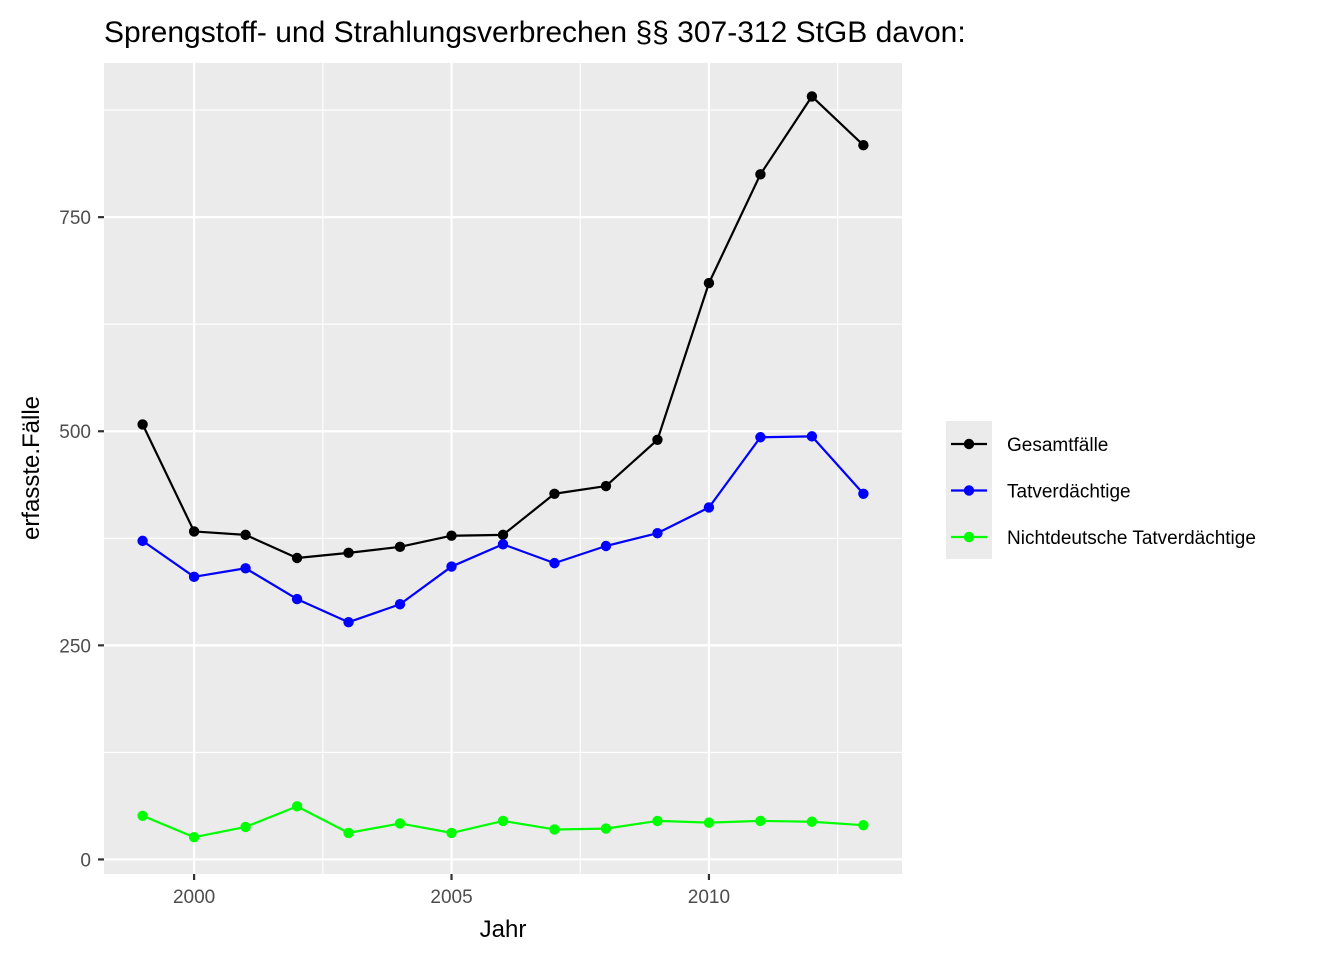 This screenshot has width=1344, height=960. What do you see at coordinates (85, 860) in the screenshot?
I see `y-tick-label: 0` at bounding box center [85, 860].